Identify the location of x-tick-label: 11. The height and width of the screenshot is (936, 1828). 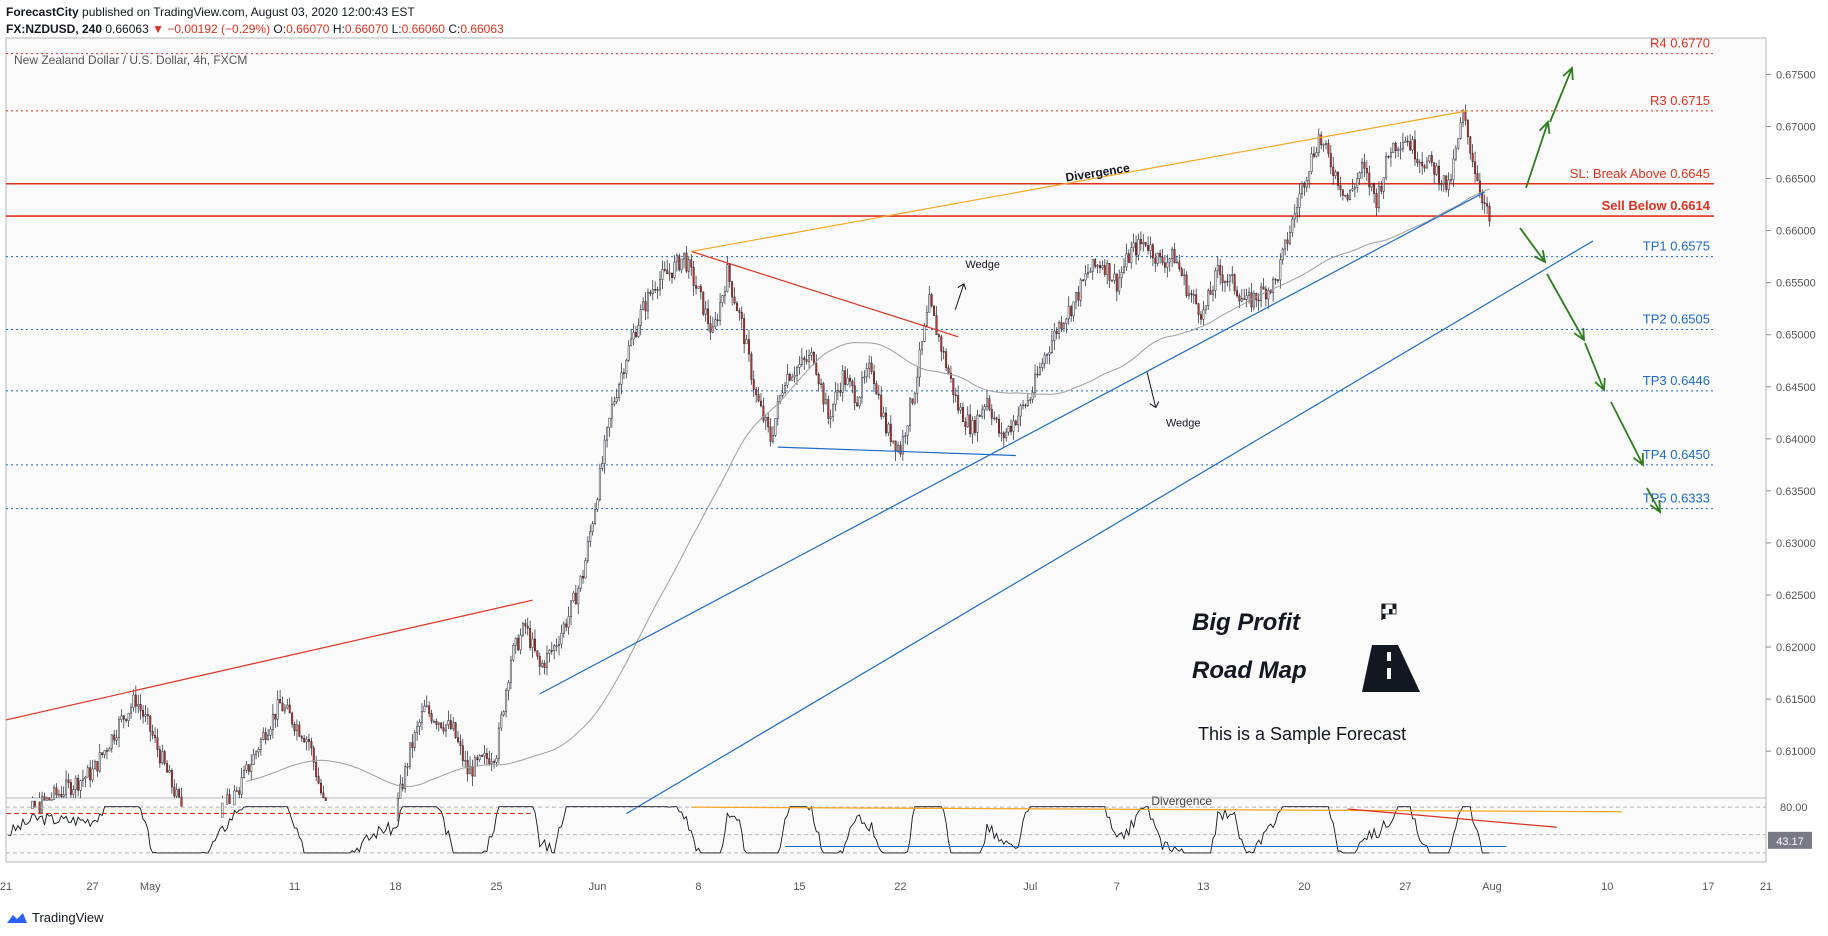
(294, 887).